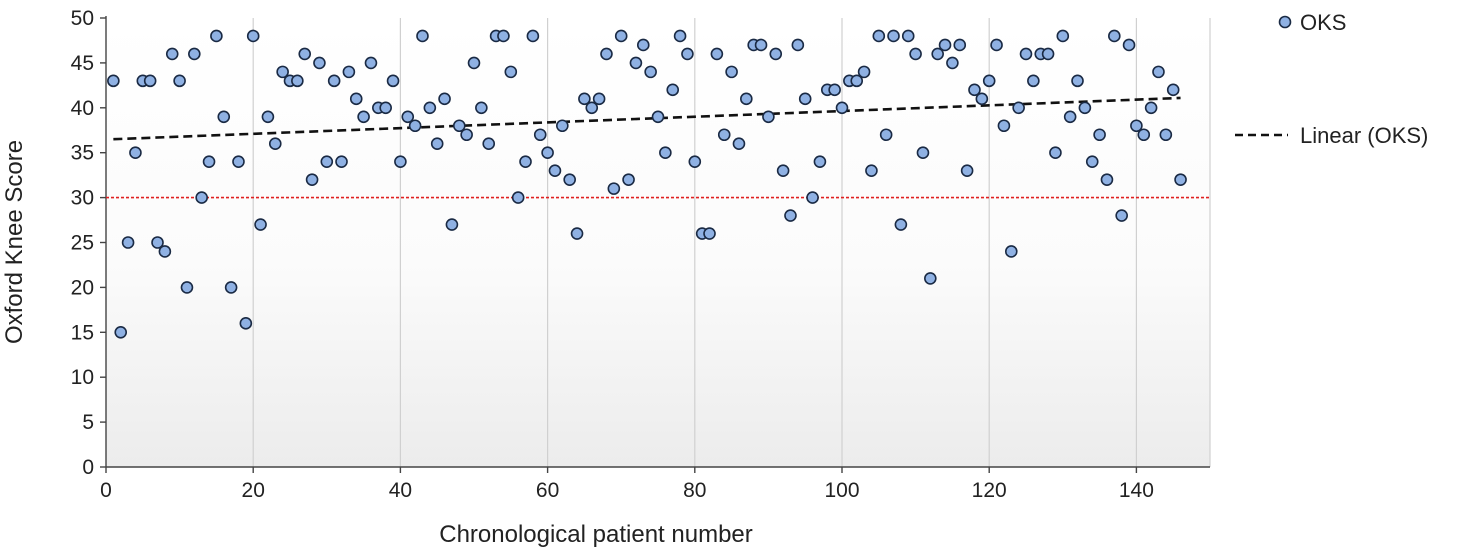 The height and width of the screenshot is (557, 1464). I want to click on y-tick-label: 0, so click(88, 467).